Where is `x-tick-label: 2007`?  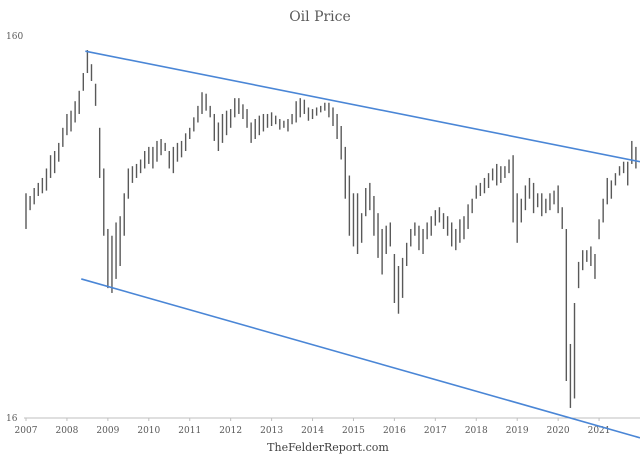
x-tick-label: 2007 is located at coordinates (26, 431).